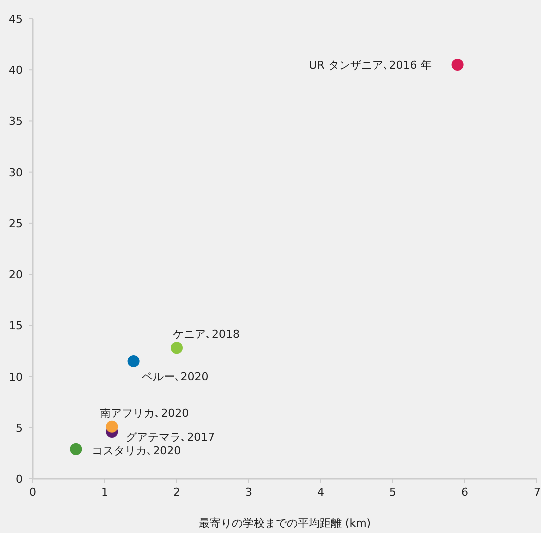  Describe the element at coordinates (16, 223) in the screenshot. I see `y-tick-label: 25` at that location.